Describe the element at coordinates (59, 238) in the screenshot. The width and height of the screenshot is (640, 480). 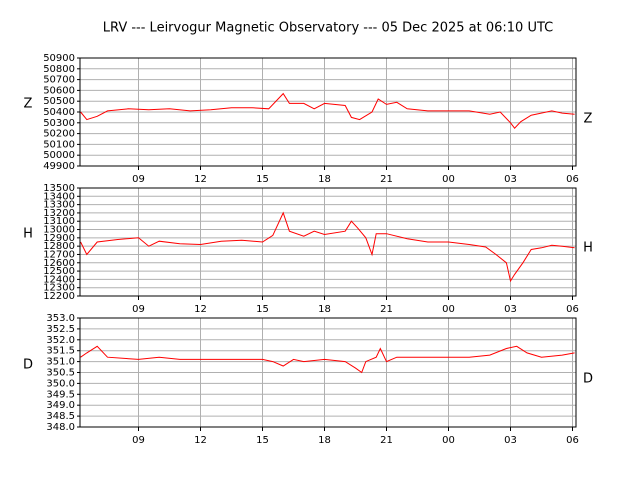
I see `y-tick-label: 12900` at that location.